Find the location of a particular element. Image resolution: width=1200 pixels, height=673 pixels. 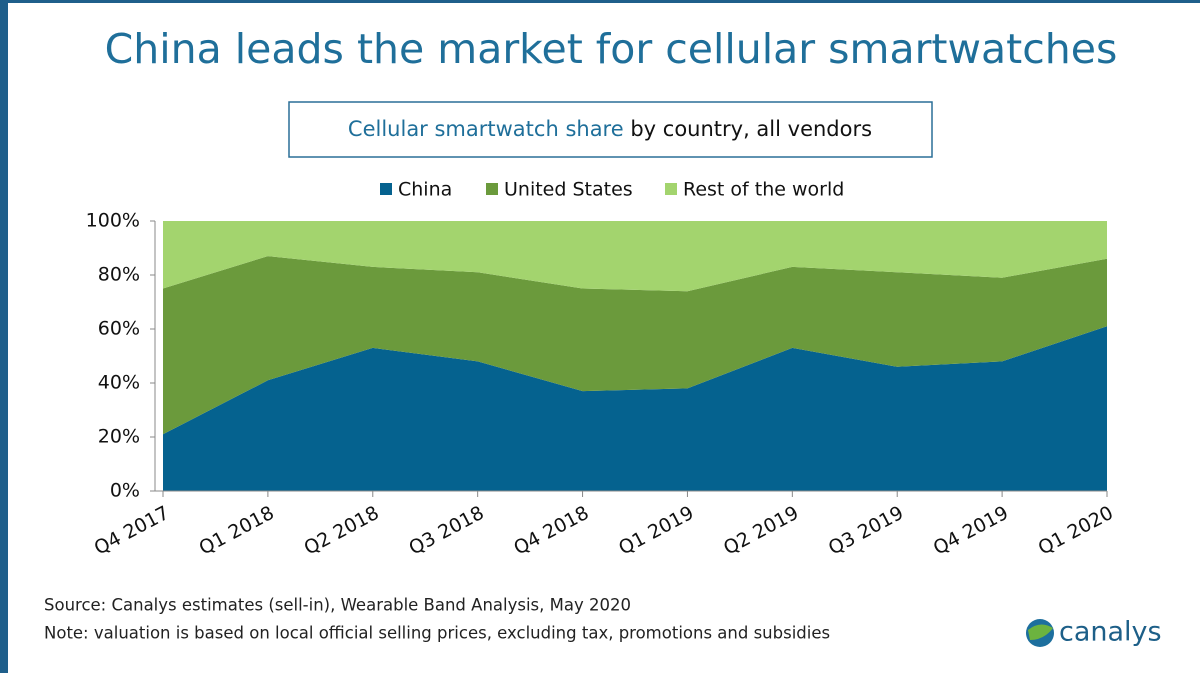

x-tick-label: Q4 2019 is located at coordinates (971, 531).